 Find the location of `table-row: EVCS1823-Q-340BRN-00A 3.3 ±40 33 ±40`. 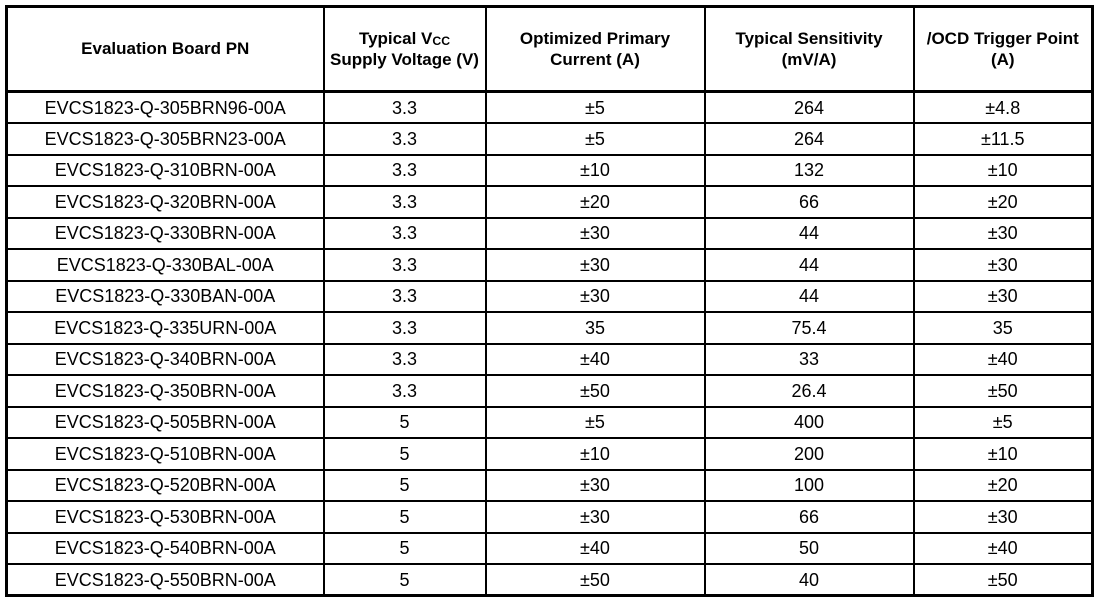

table-row: EVCS1823-Q-340BRN-00A 3.3 ±40 33 ±40 is located at coordinates (549, 359).